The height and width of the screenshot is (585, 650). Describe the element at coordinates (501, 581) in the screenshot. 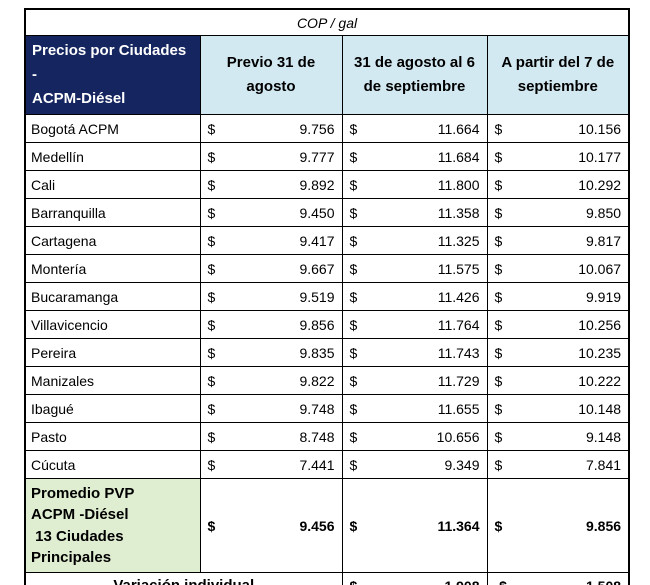

I see `currency-symbol: -$` at that location.